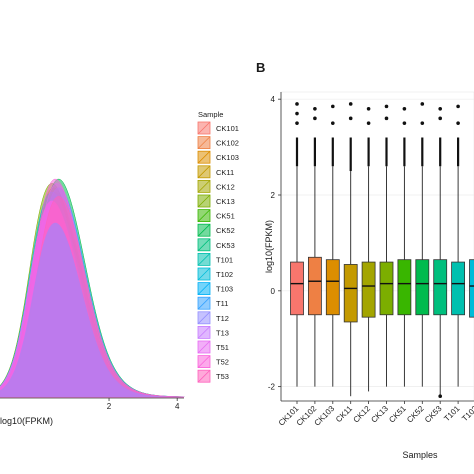 This screenshot has width=474, height=474. I want to click on box-ck51, so click(404, 246).